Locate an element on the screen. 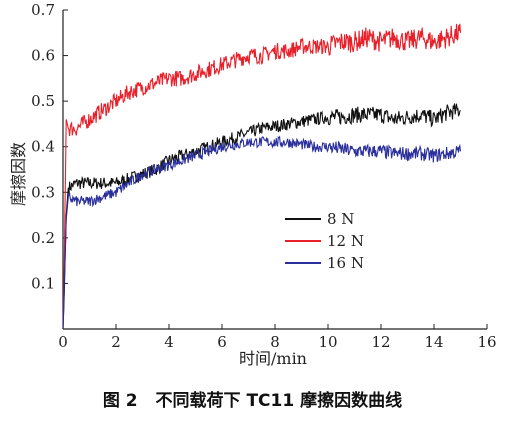 The image size is (505, 422). figure-title: 不同载荷下 TC11 摩擦因数曲线 is located at coordinates (279, 401).